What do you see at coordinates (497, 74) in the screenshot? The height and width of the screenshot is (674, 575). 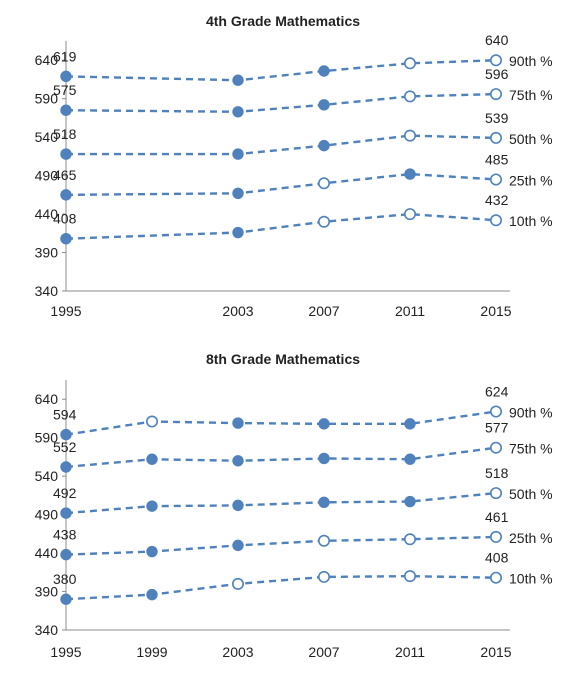 I see `data-label-end: 596` at bounding box center [497, 74].